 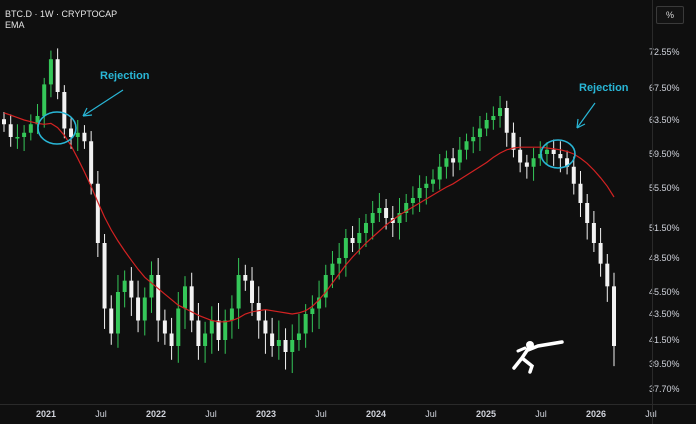 What do you see at coordinates (61, 14) in the screenshot?
I see `symbol-title: BTC.D · 1W · CRYPTOCAP` at bounding box center [61, 14].